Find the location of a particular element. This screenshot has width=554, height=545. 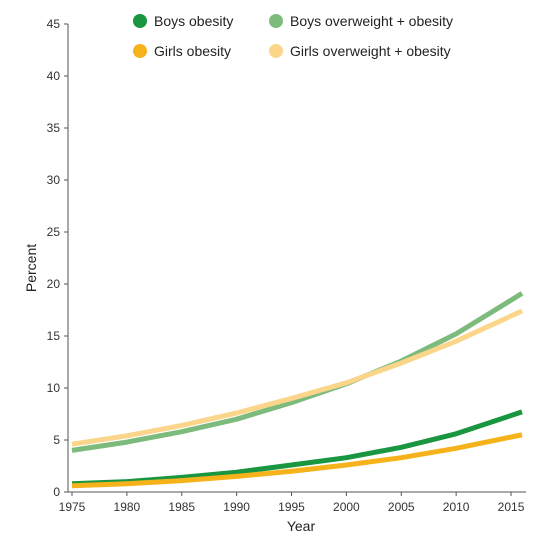

legend-label: Boys obesity is located at coordinates (193, 21).